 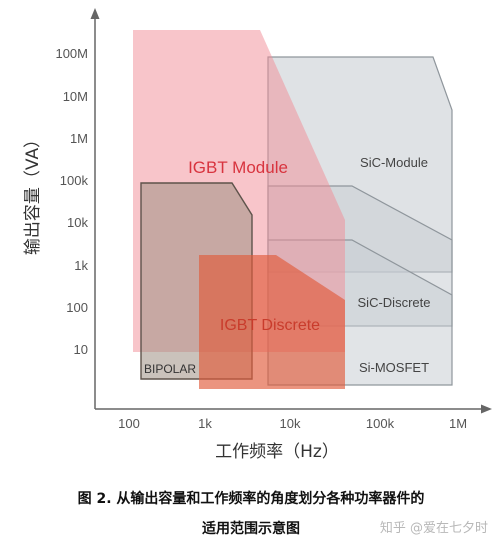 I want to click on sic-discrete-label: SiC-Discrete, so click(x=394, y=302).